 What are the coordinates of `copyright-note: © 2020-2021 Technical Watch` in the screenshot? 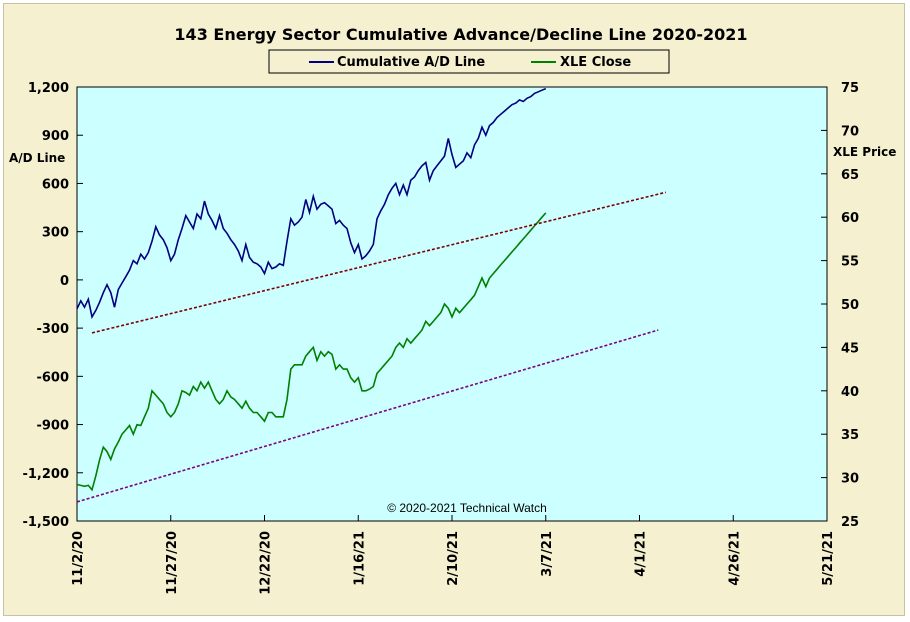 It's located at (467, 508).